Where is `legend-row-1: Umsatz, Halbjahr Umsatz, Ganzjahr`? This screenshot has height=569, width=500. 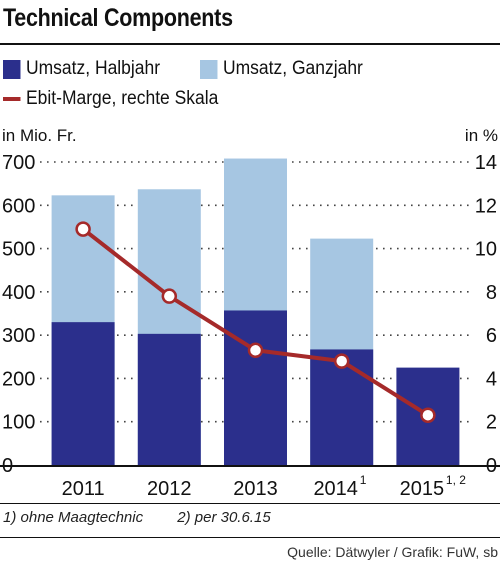 legend-row-1: Umsatz, Halbjahr Umsatz, Ganzjahr is located at coordinates (203, 69).